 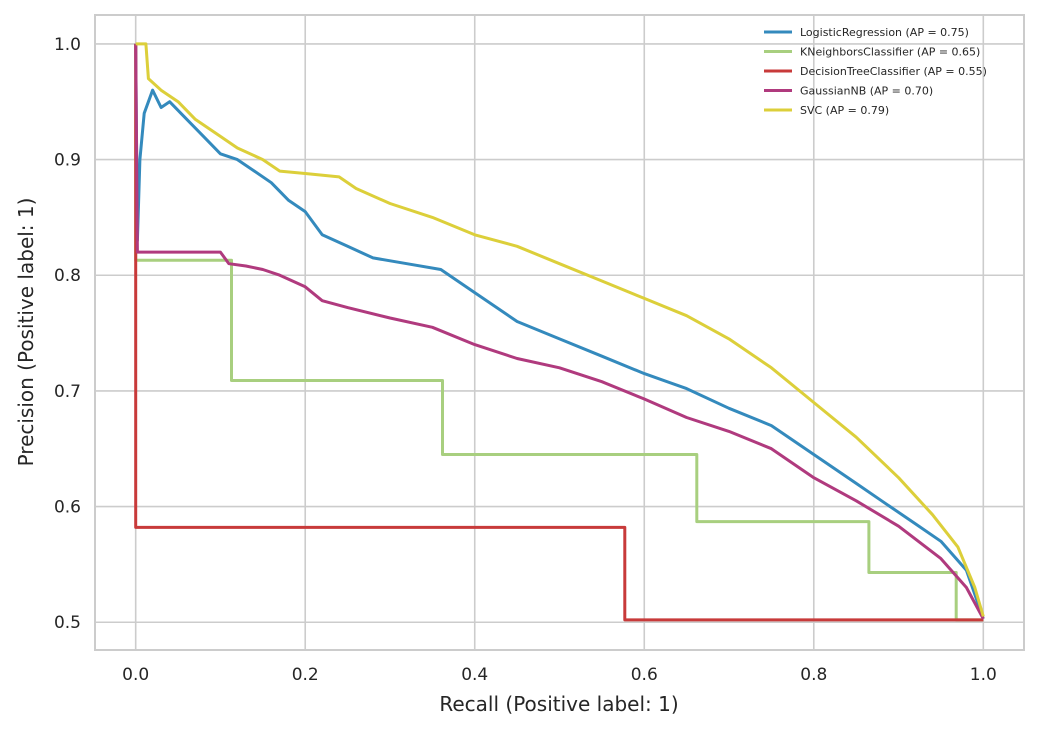 What do you see at coordinates (26, 332) in the screenshot?
I see `y-axis-label: Precision (Positive label: 1)` at bounding box center [26, 332].